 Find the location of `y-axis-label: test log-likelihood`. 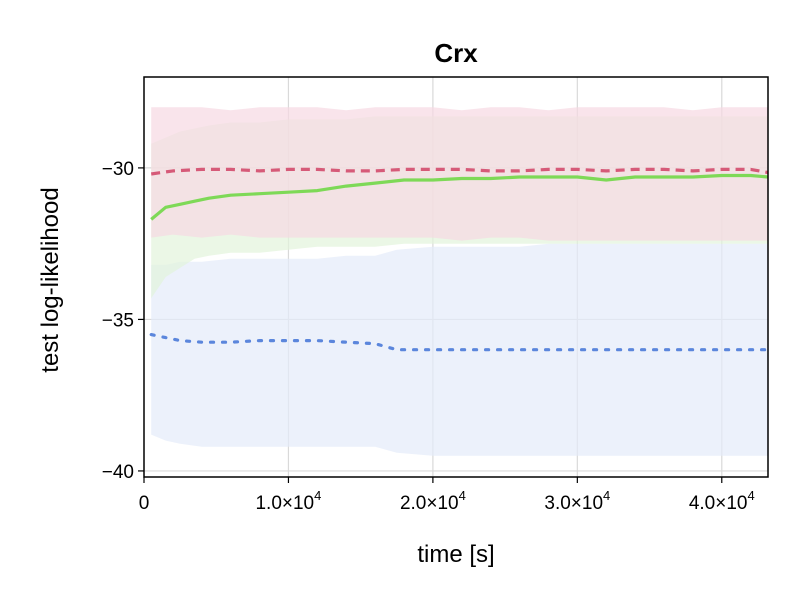

y-axis-label: test log-likelihood is located at coordinates (50, 279).